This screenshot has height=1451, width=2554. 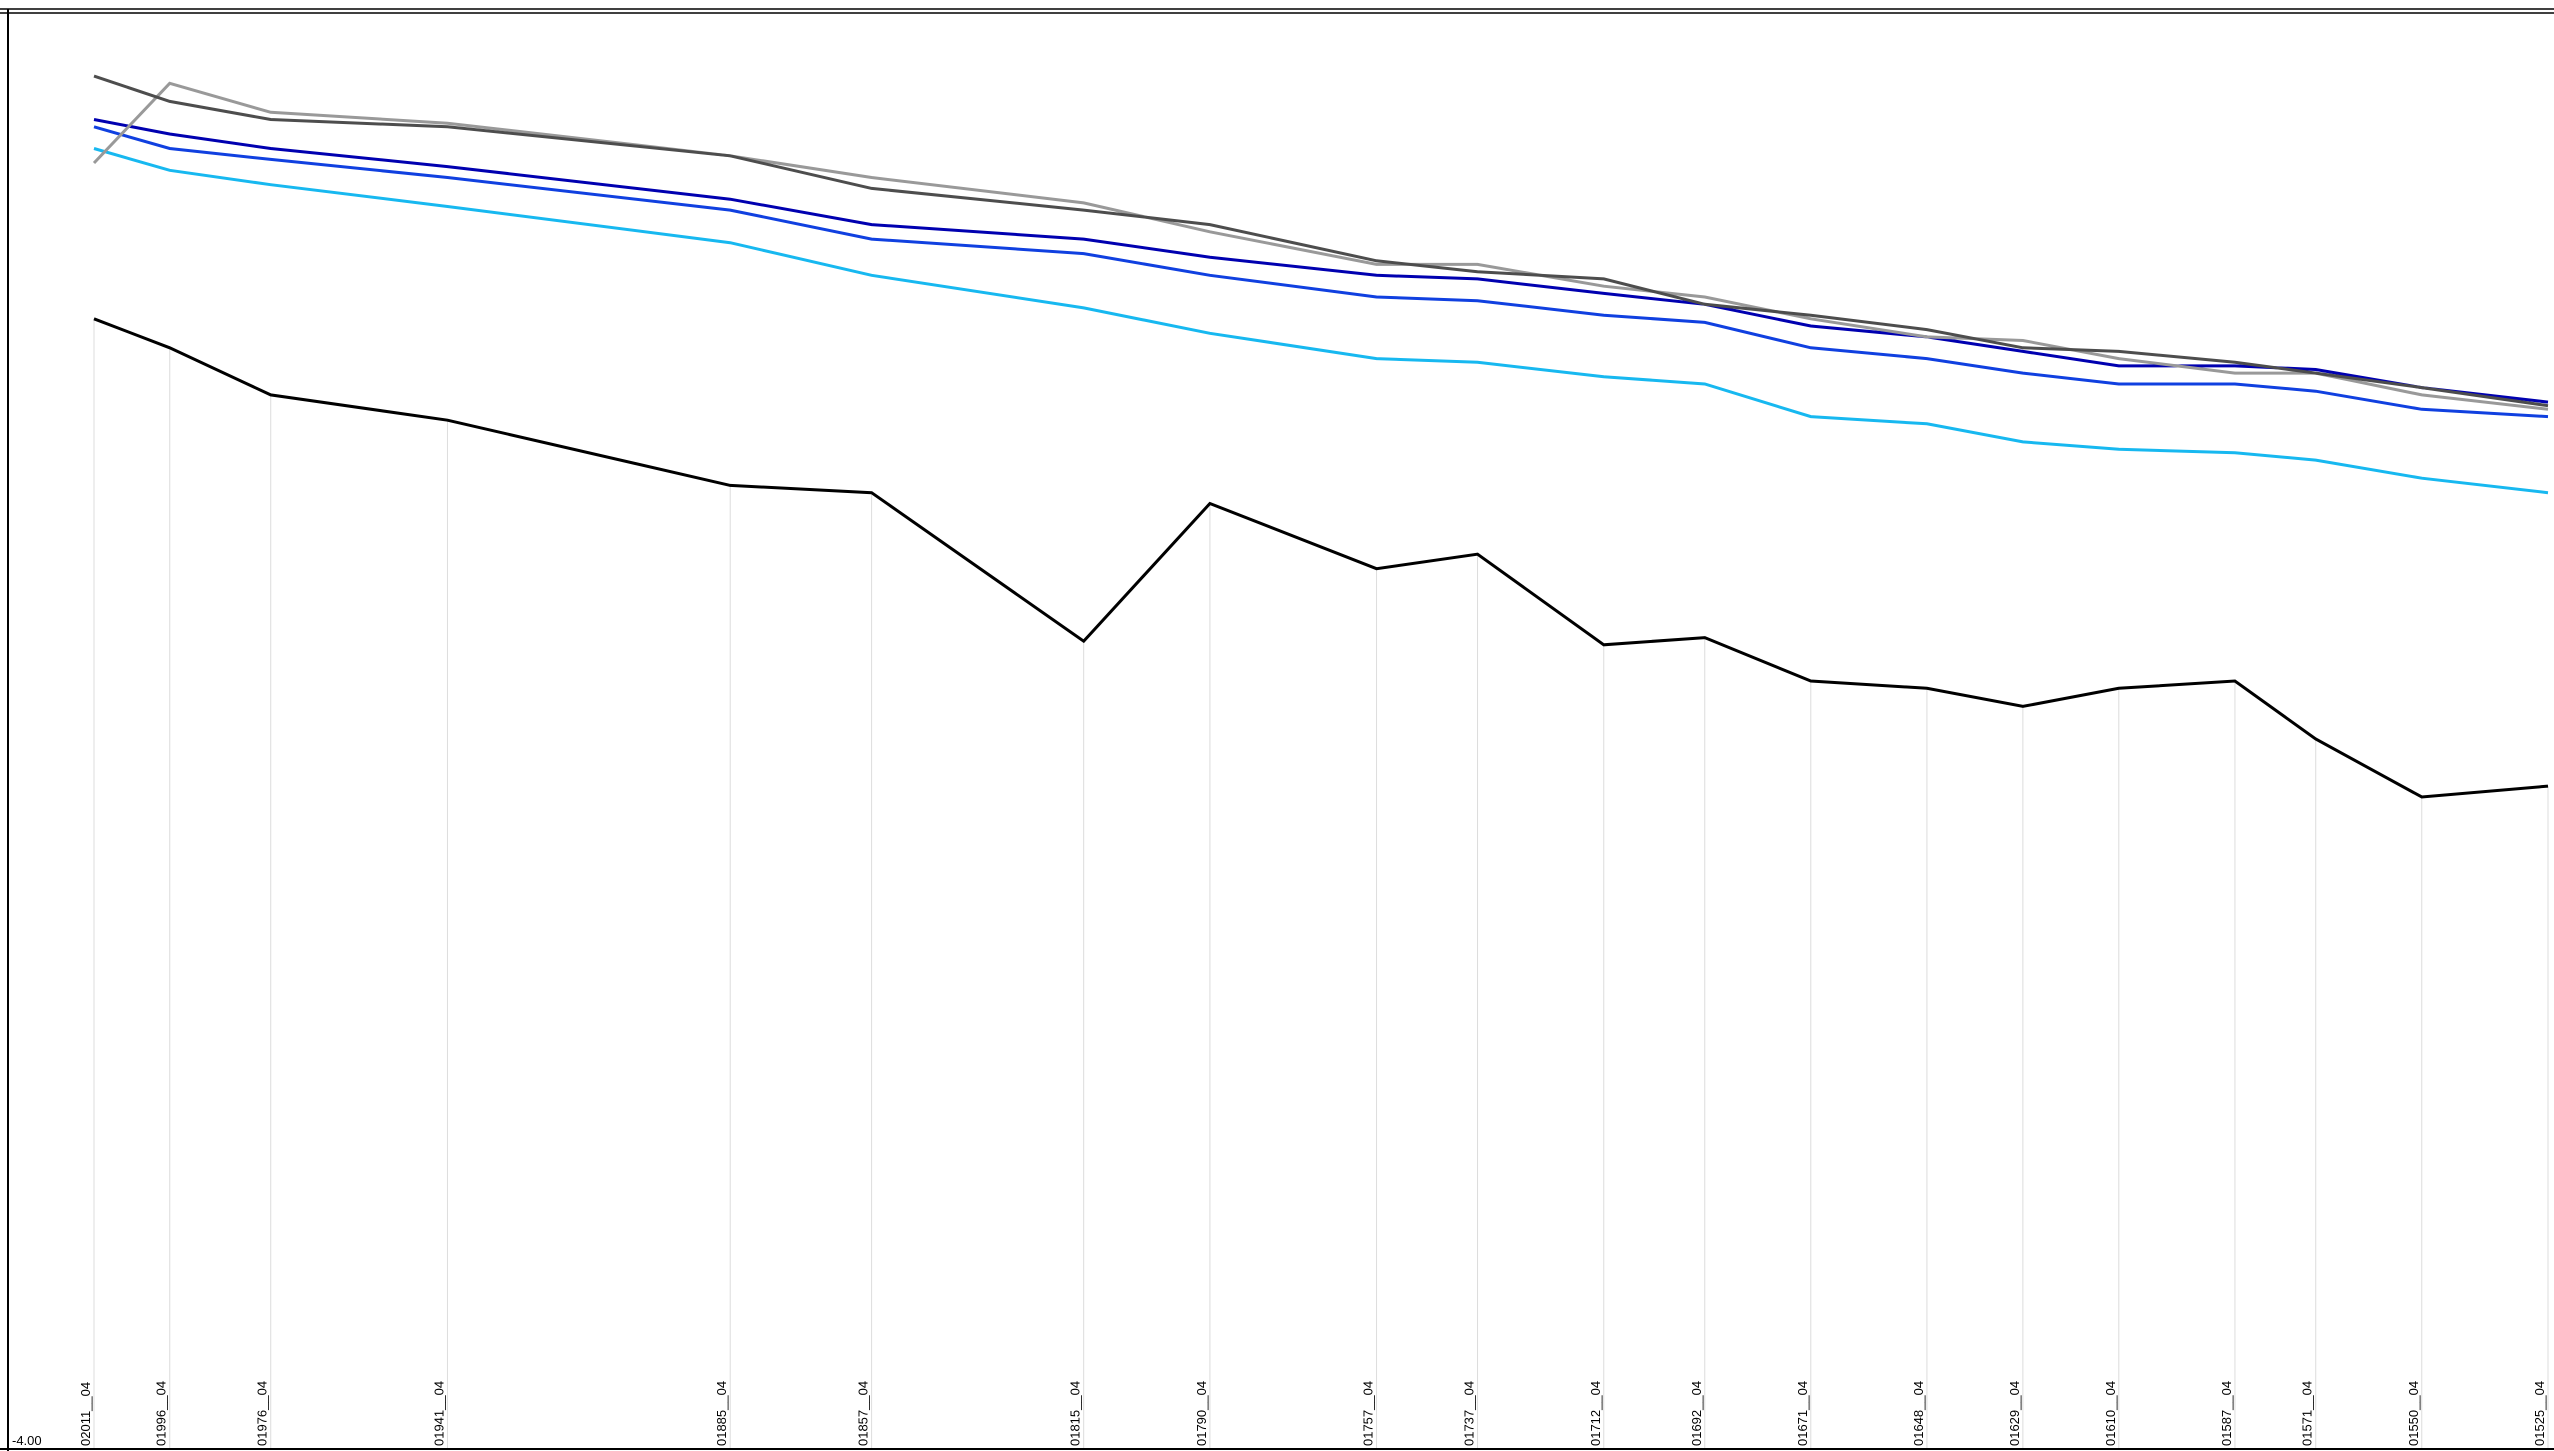 What do you see at coordinates (27, 1440) in the screenshot?
I see `y-tick-label-min: -4.00` at bounding box center [27, 1440].